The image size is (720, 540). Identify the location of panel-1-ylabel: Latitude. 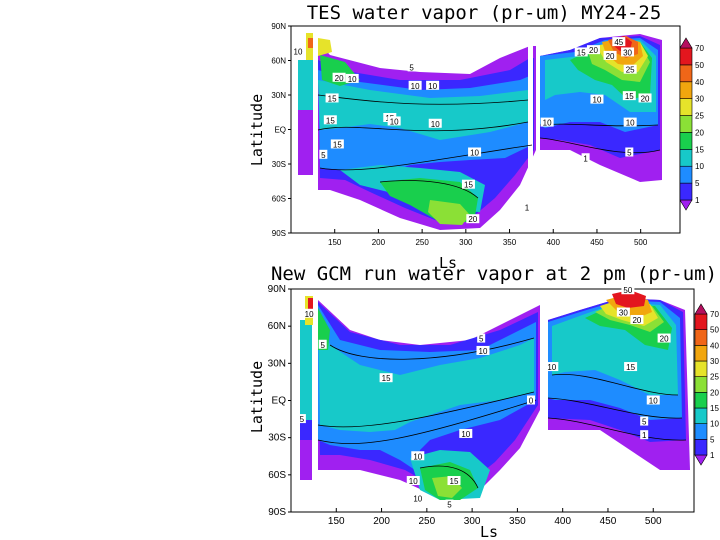
(257, 130).